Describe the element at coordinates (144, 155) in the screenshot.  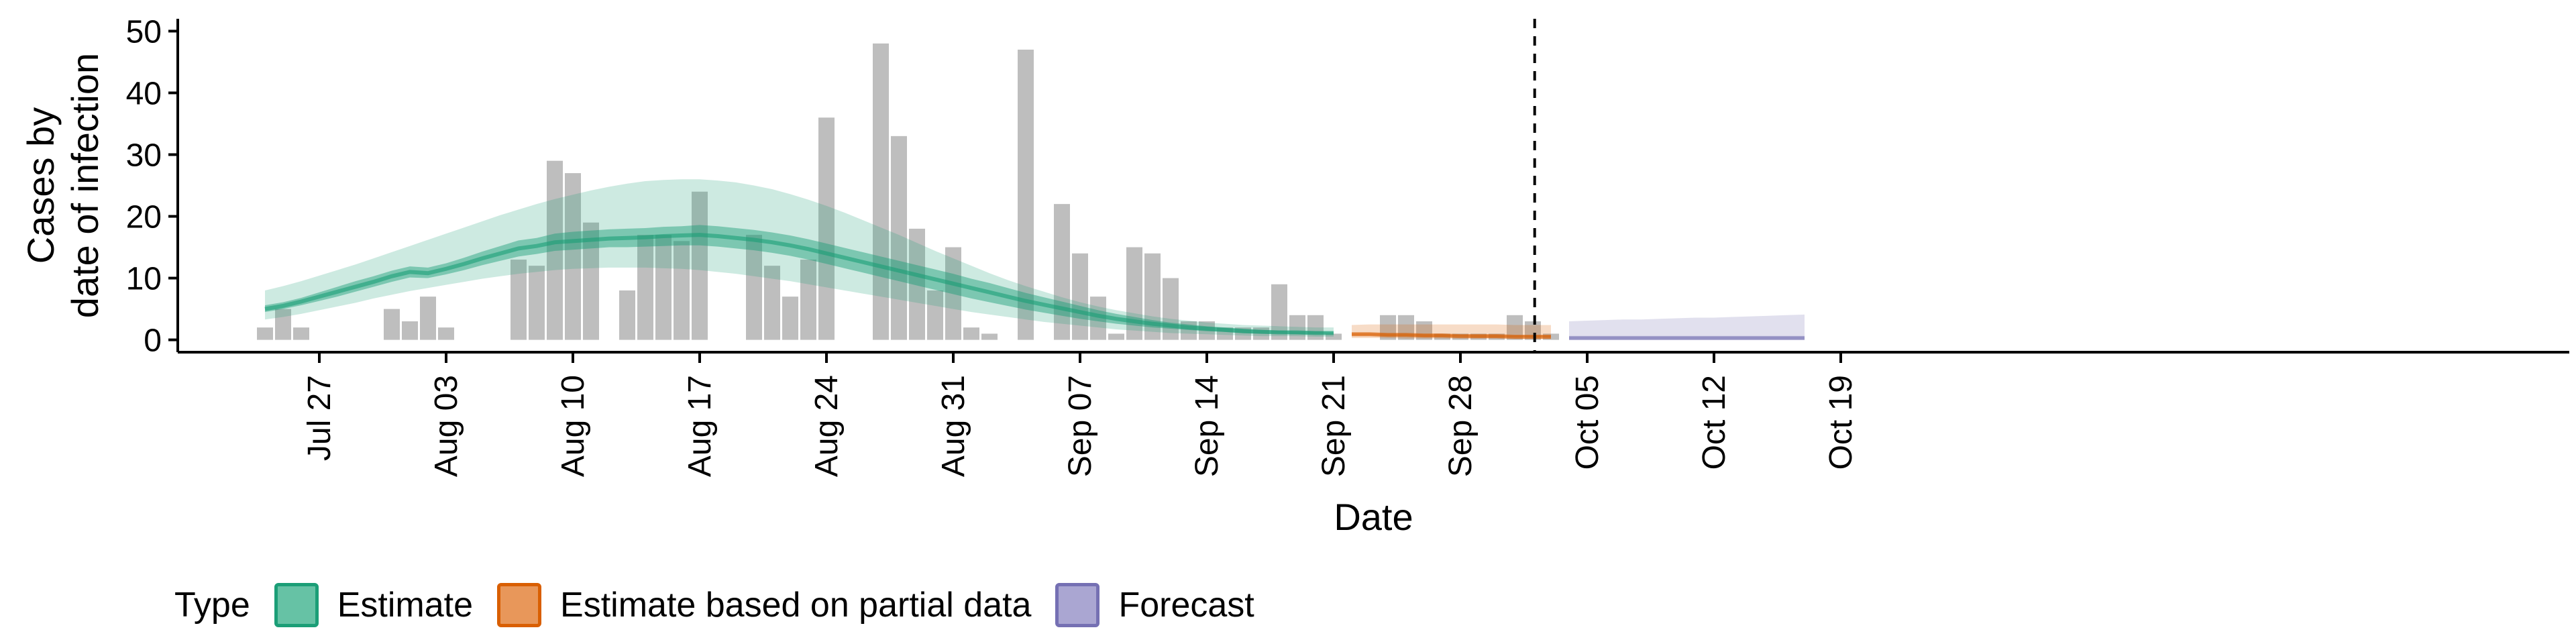
I see `y-tick-label: 30` at that location.